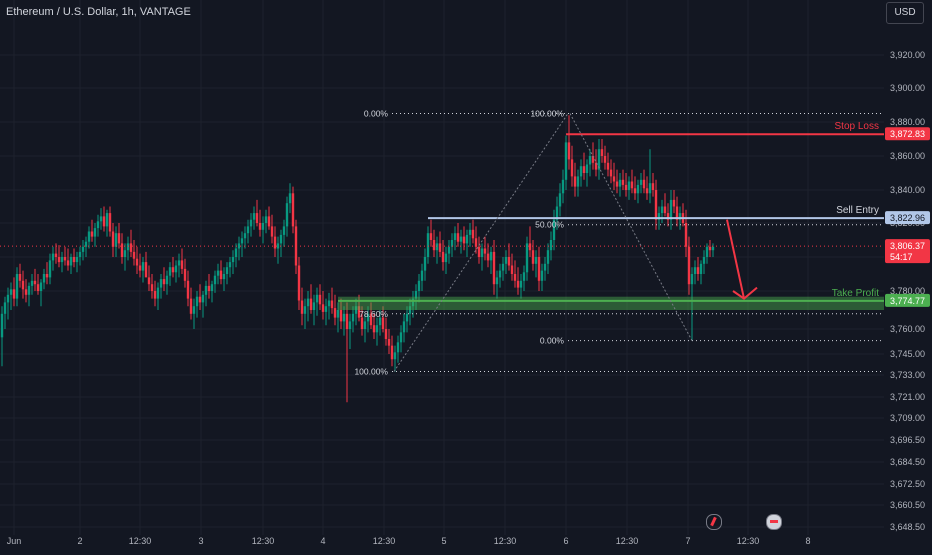  What do you see at coordinates (79, 541) in the screenshot?
I see `time-tick-label: 2` at bounding box center [79, 541].